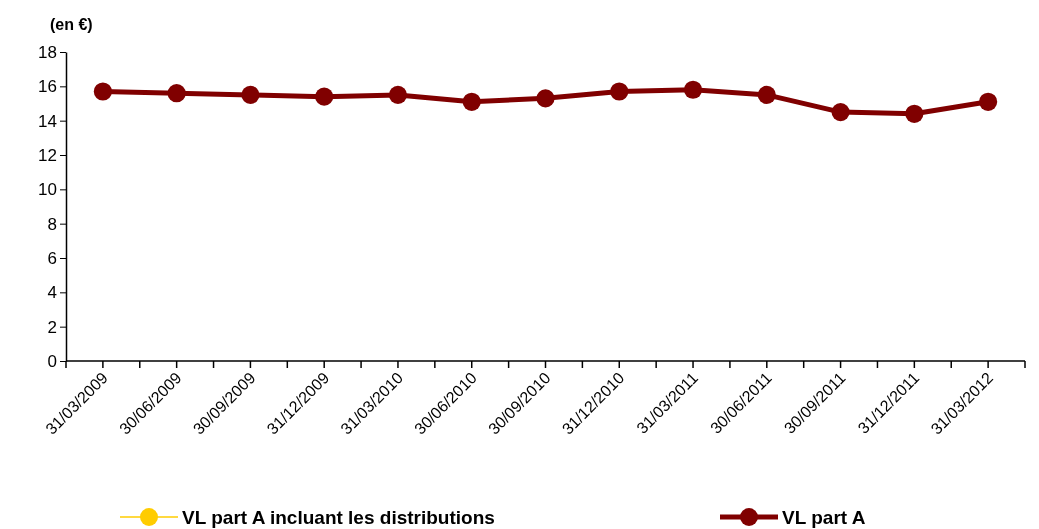 The image size is (1039, 529). Describe the element at coordinates (52, 258) in the screenshot. I see `y-tick-label: 6` at that location.